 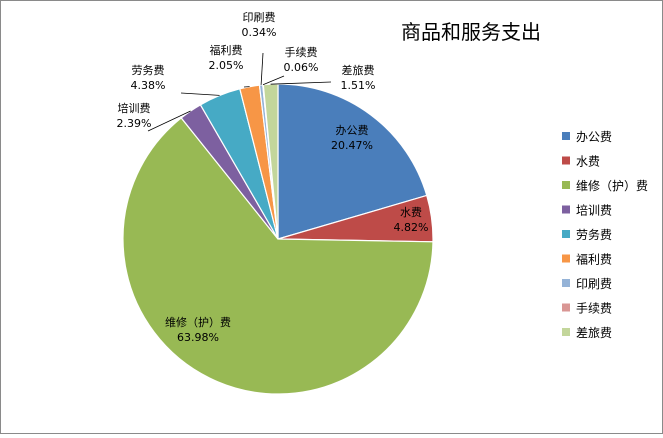 I want to click on slice-label-8: 差旅费, so click(x=358, y=70).